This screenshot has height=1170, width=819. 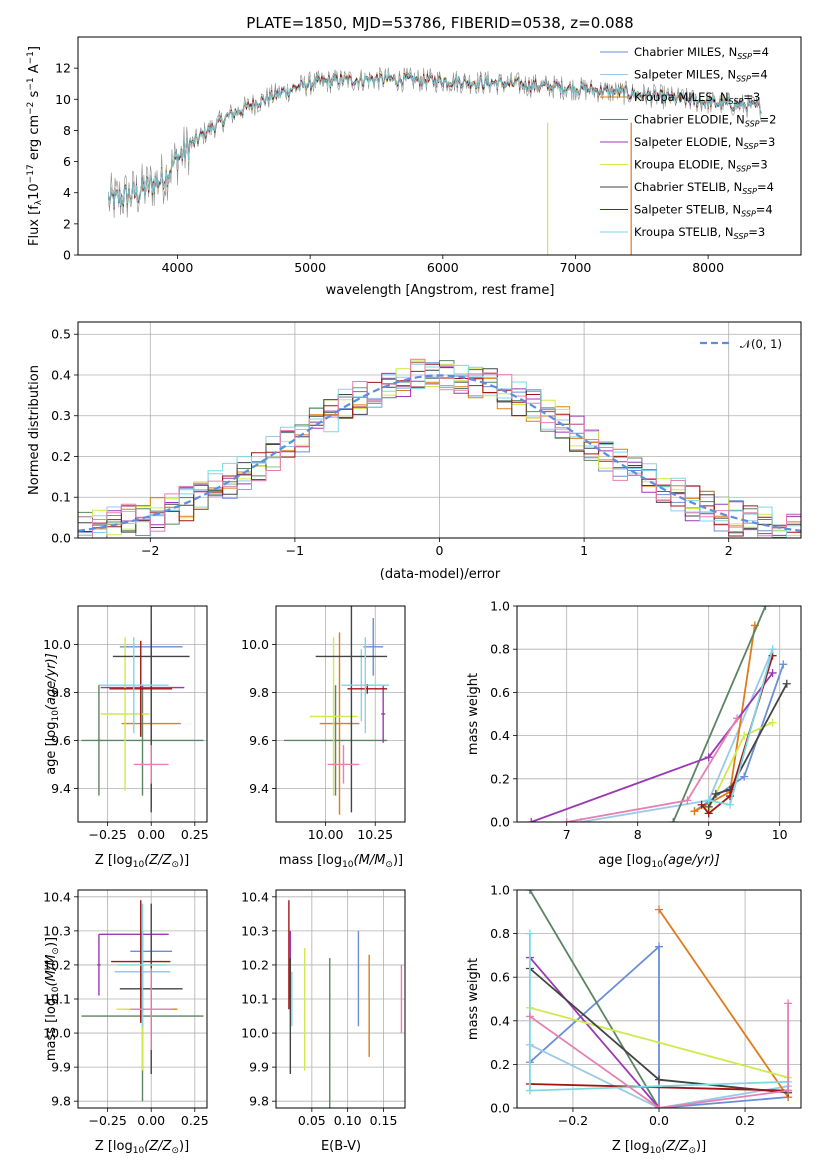 I want to click on x-tick-label: 10.00, so click(x=326, y=834).